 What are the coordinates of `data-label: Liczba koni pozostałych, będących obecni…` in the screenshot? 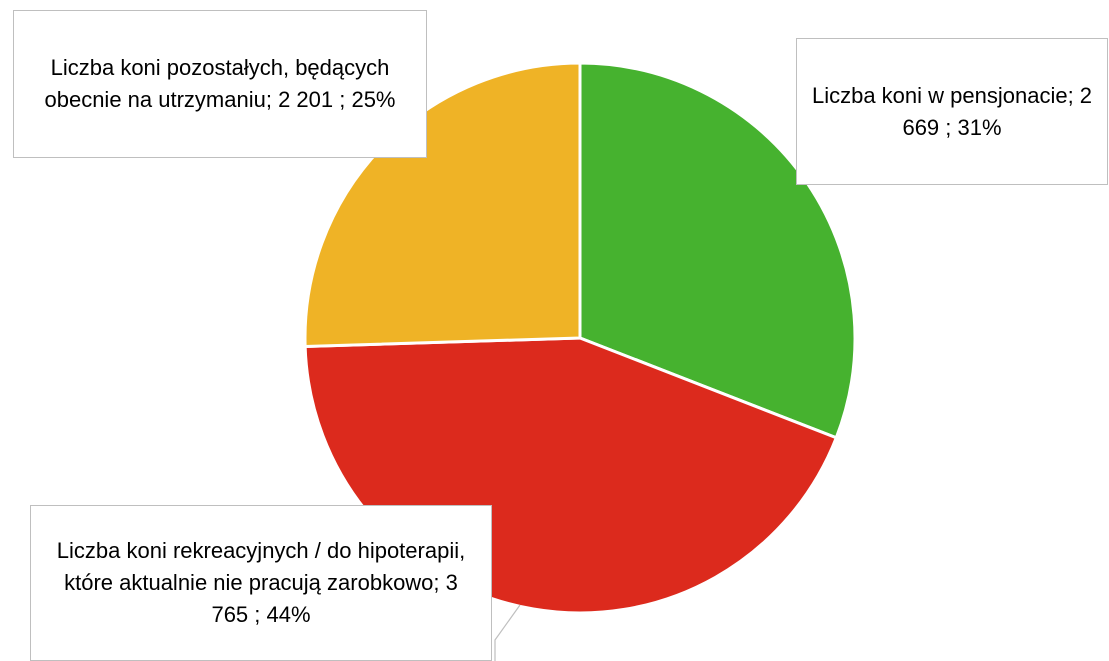 It's located at (220, 84).